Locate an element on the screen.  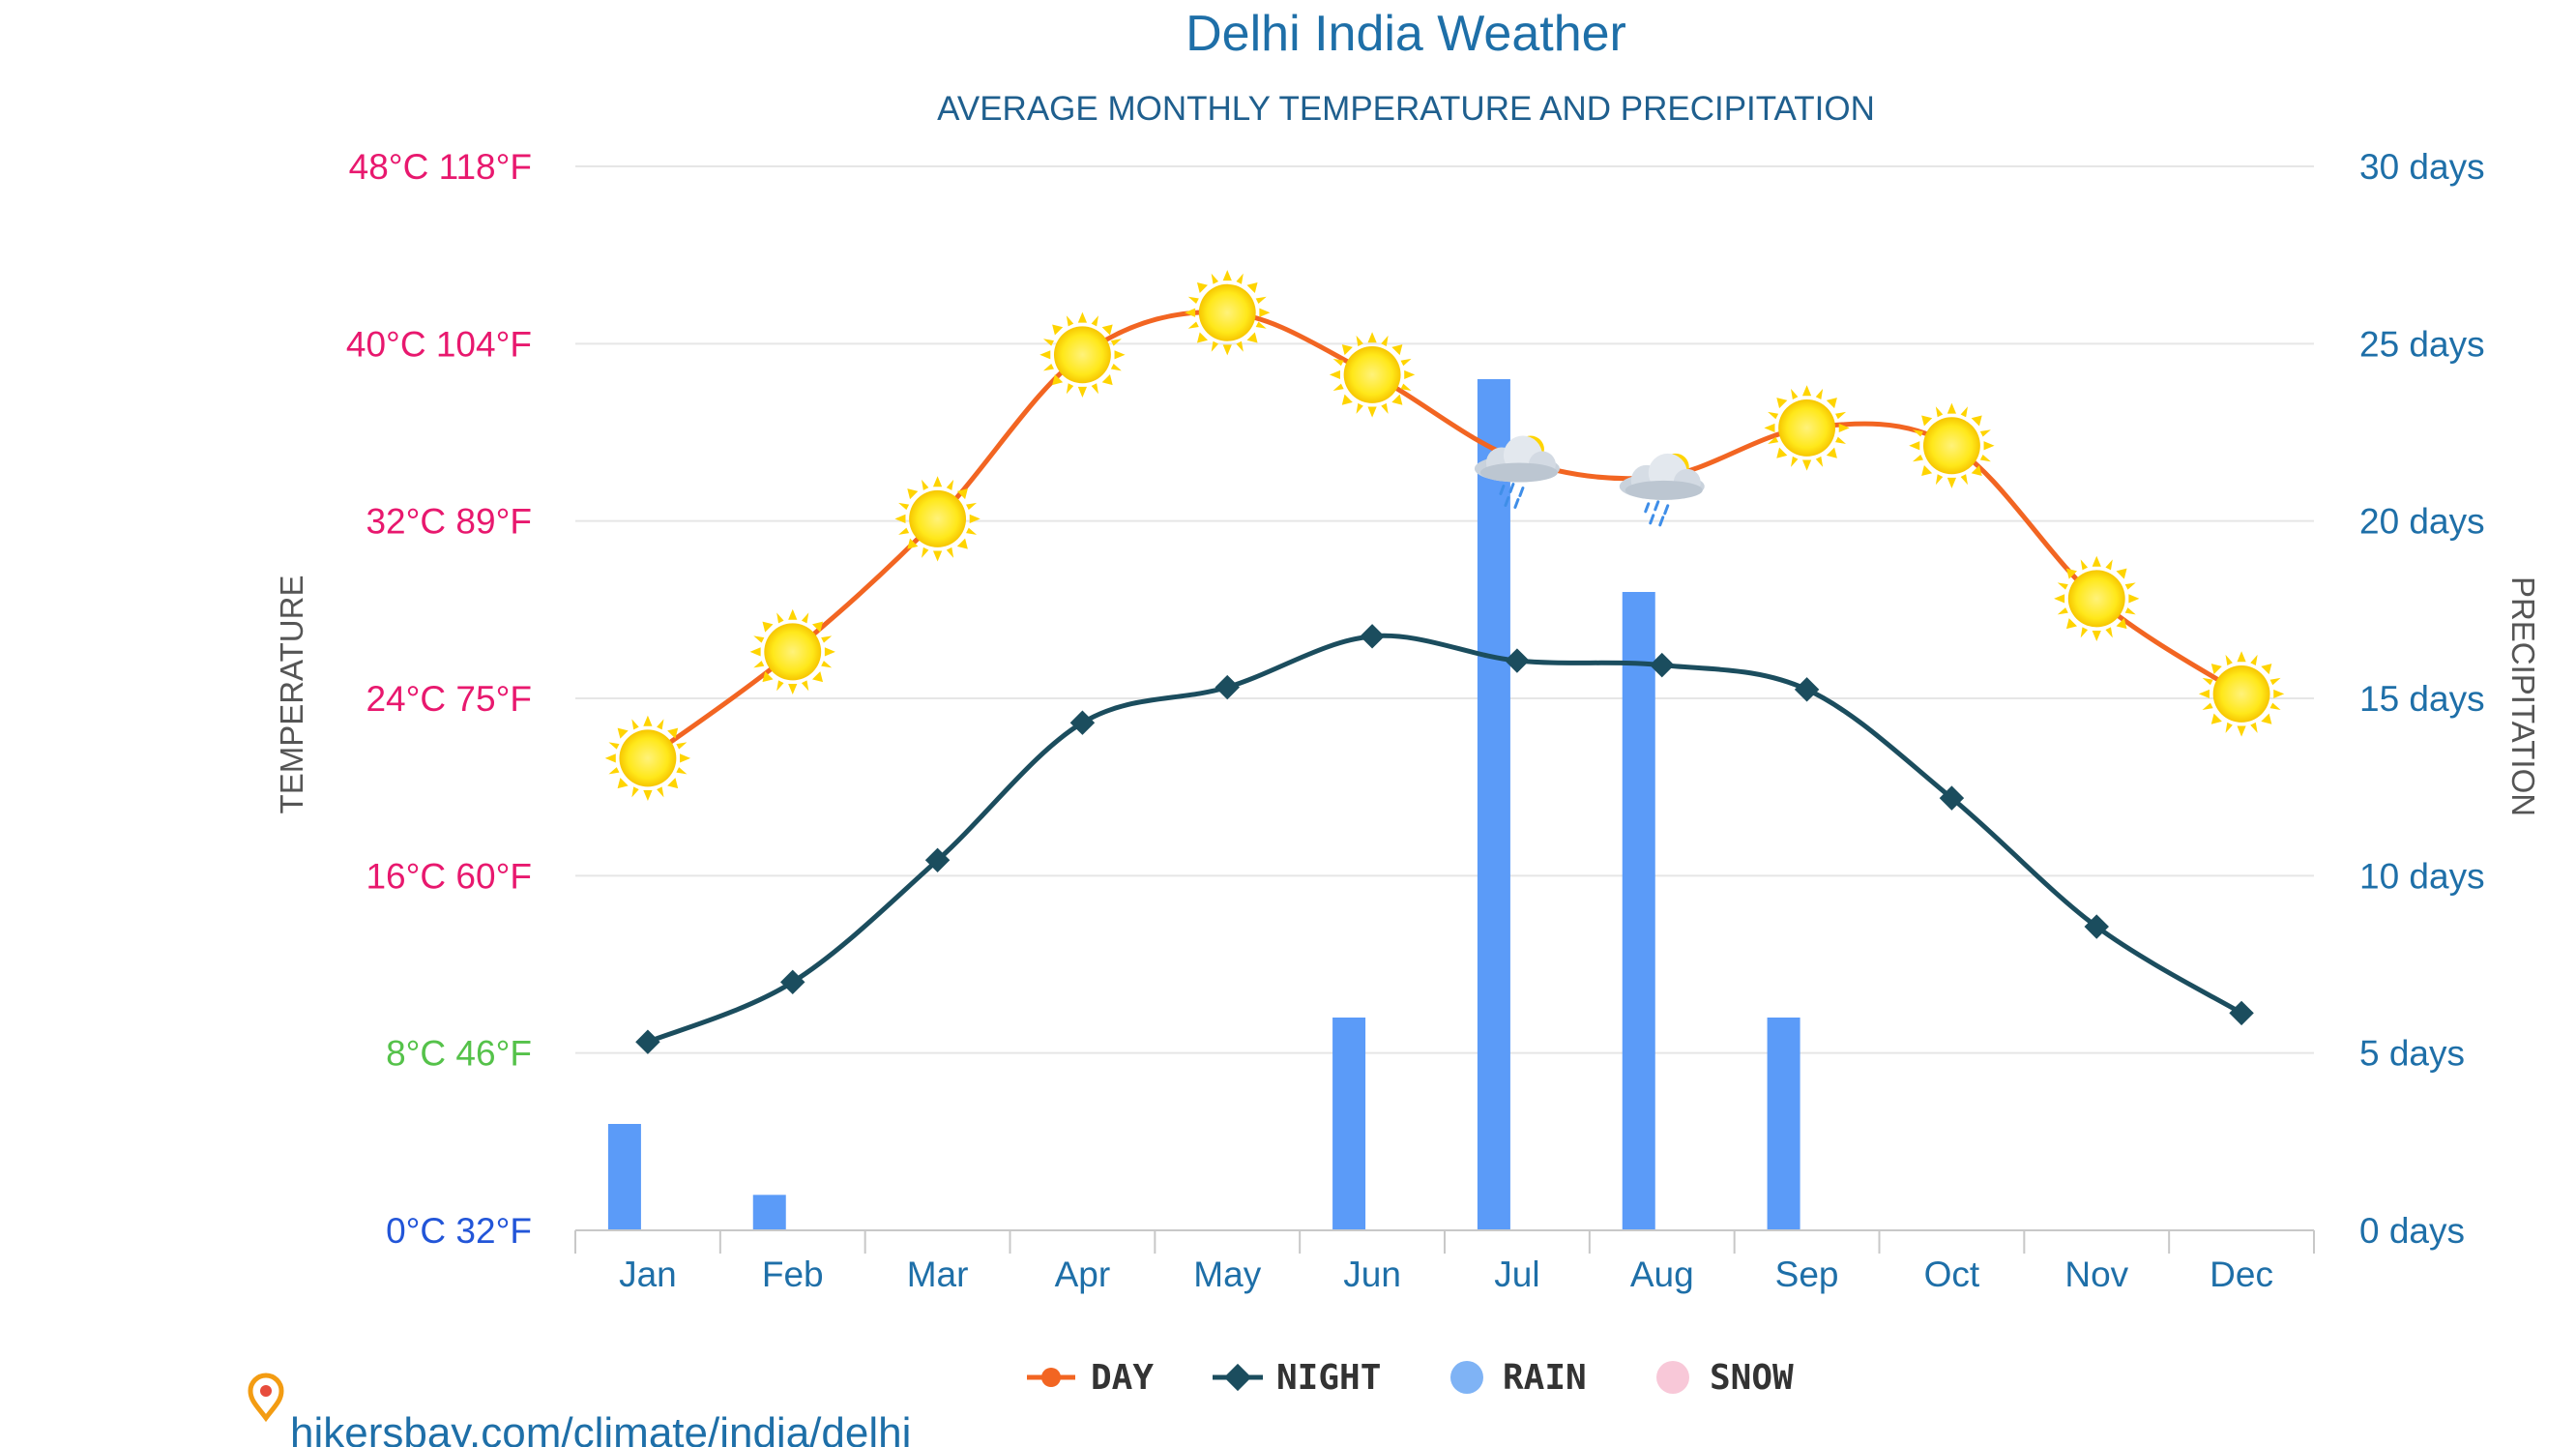
y-axis-label: TEMPERATURE is located at coordinates (291, 695).